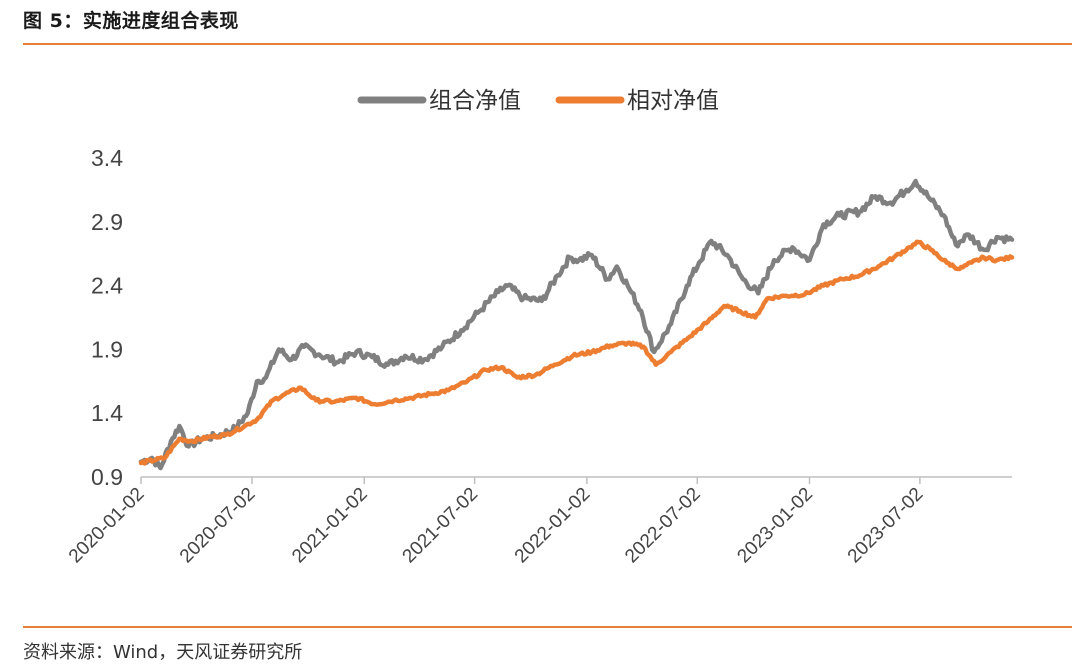 The height and width of the screenshot is (667, 1080). Describe the element at coordinates (107, 158) in the screenshot. I see `y-tick-label: 3.4` at that location.